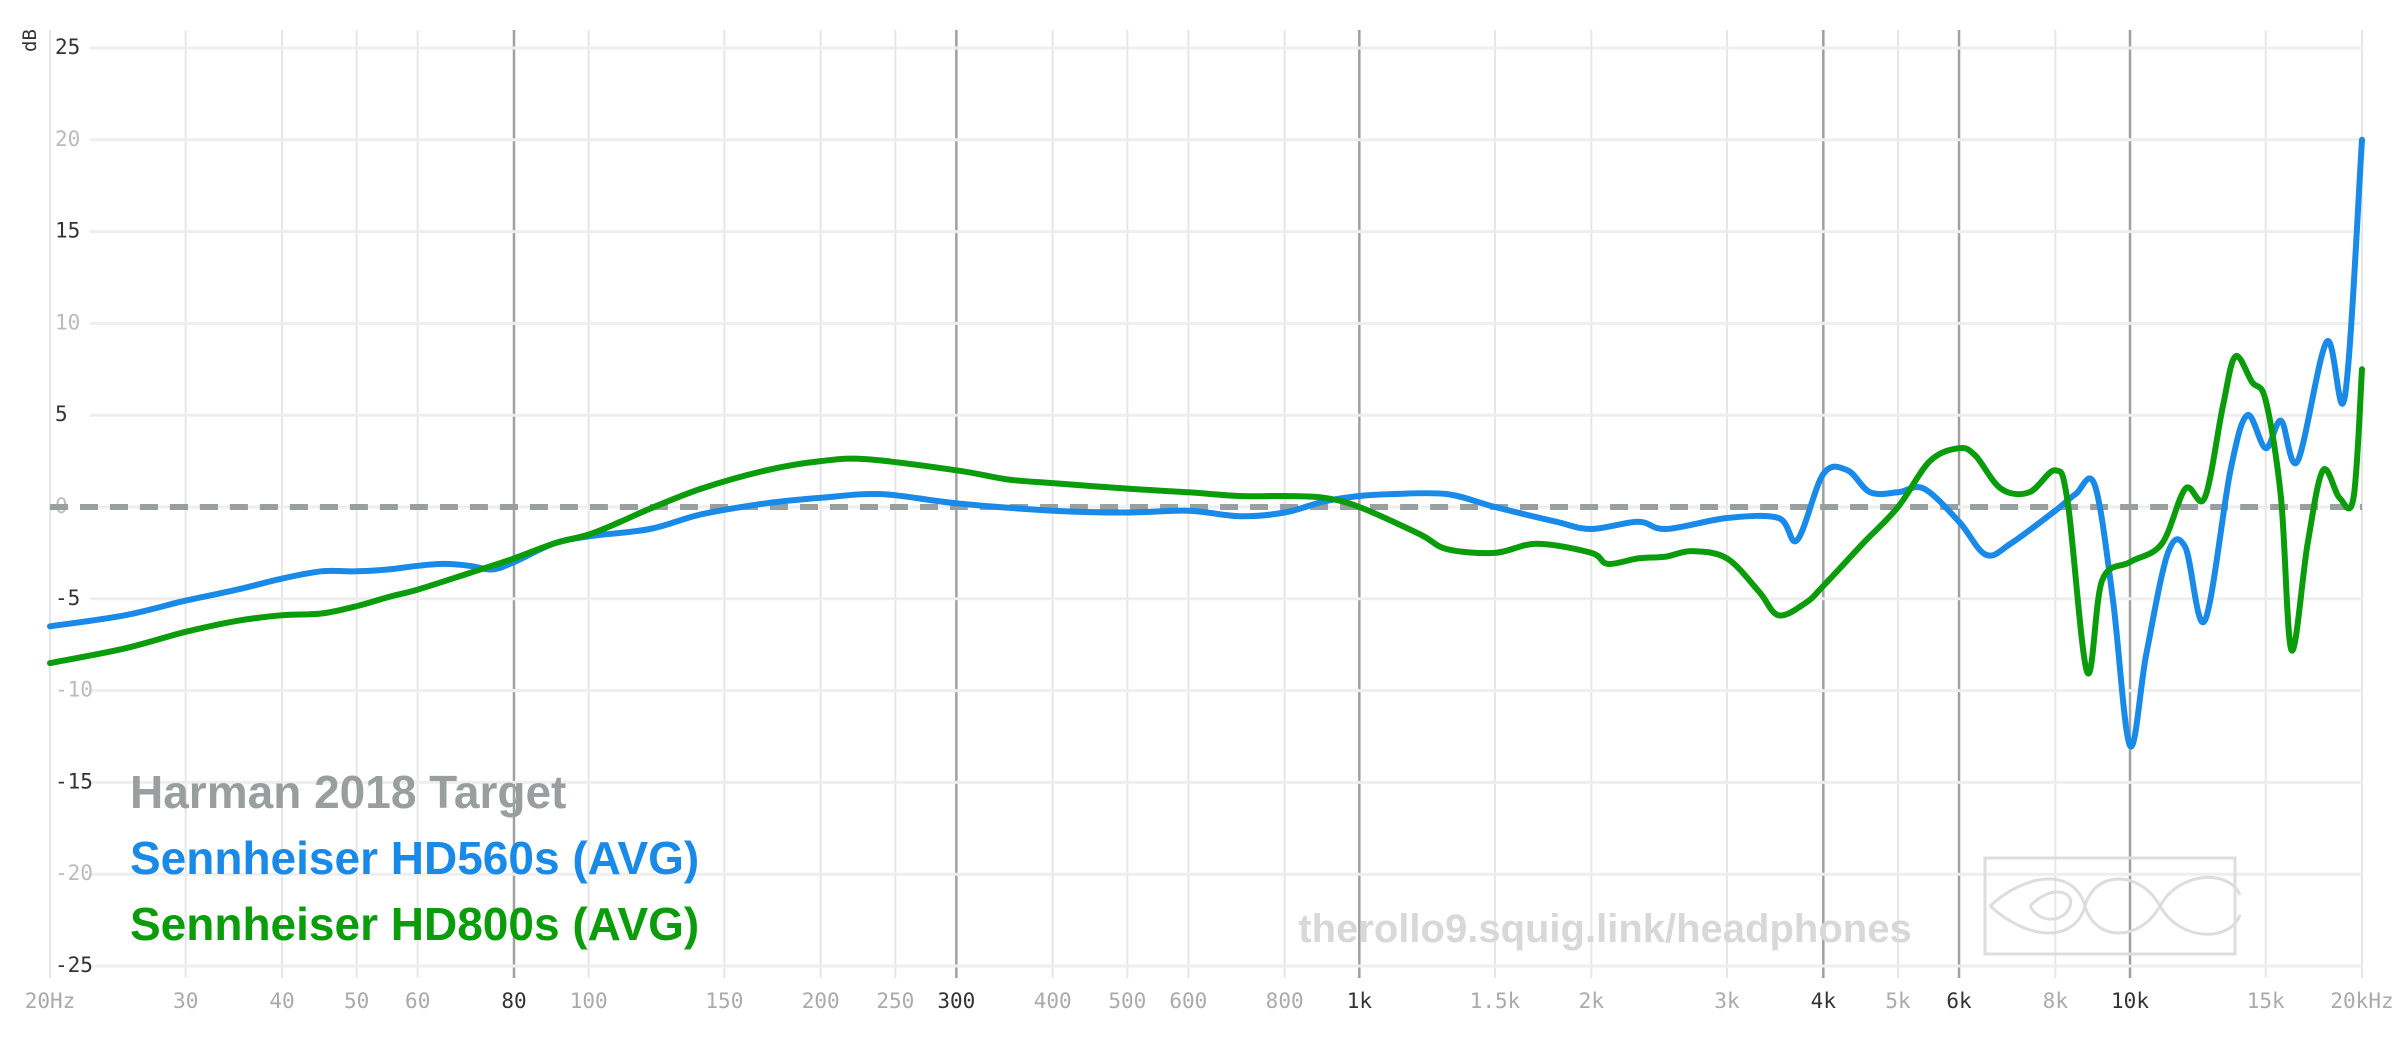  I want to click on x-tick-label: 1k, so click(1360, 1001).